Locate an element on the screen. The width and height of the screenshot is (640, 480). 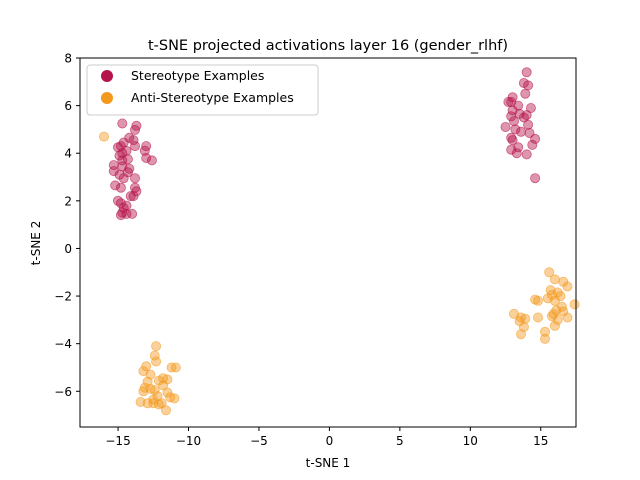
y-tick-label: −6 is located at coordinates (63, 392).